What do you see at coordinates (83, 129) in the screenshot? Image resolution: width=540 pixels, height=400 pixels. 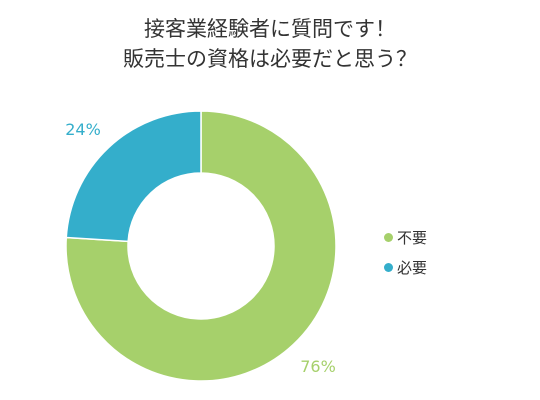 I see `data-label-hitsuyou: 24%` at bounding box center [83, 129].